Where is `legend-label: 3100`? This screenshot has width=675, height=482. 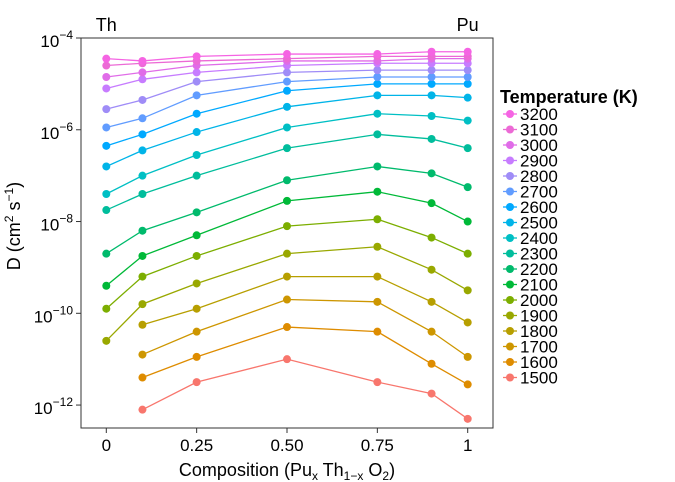 legend-label: 3100 is located at coordinates (539, 130).